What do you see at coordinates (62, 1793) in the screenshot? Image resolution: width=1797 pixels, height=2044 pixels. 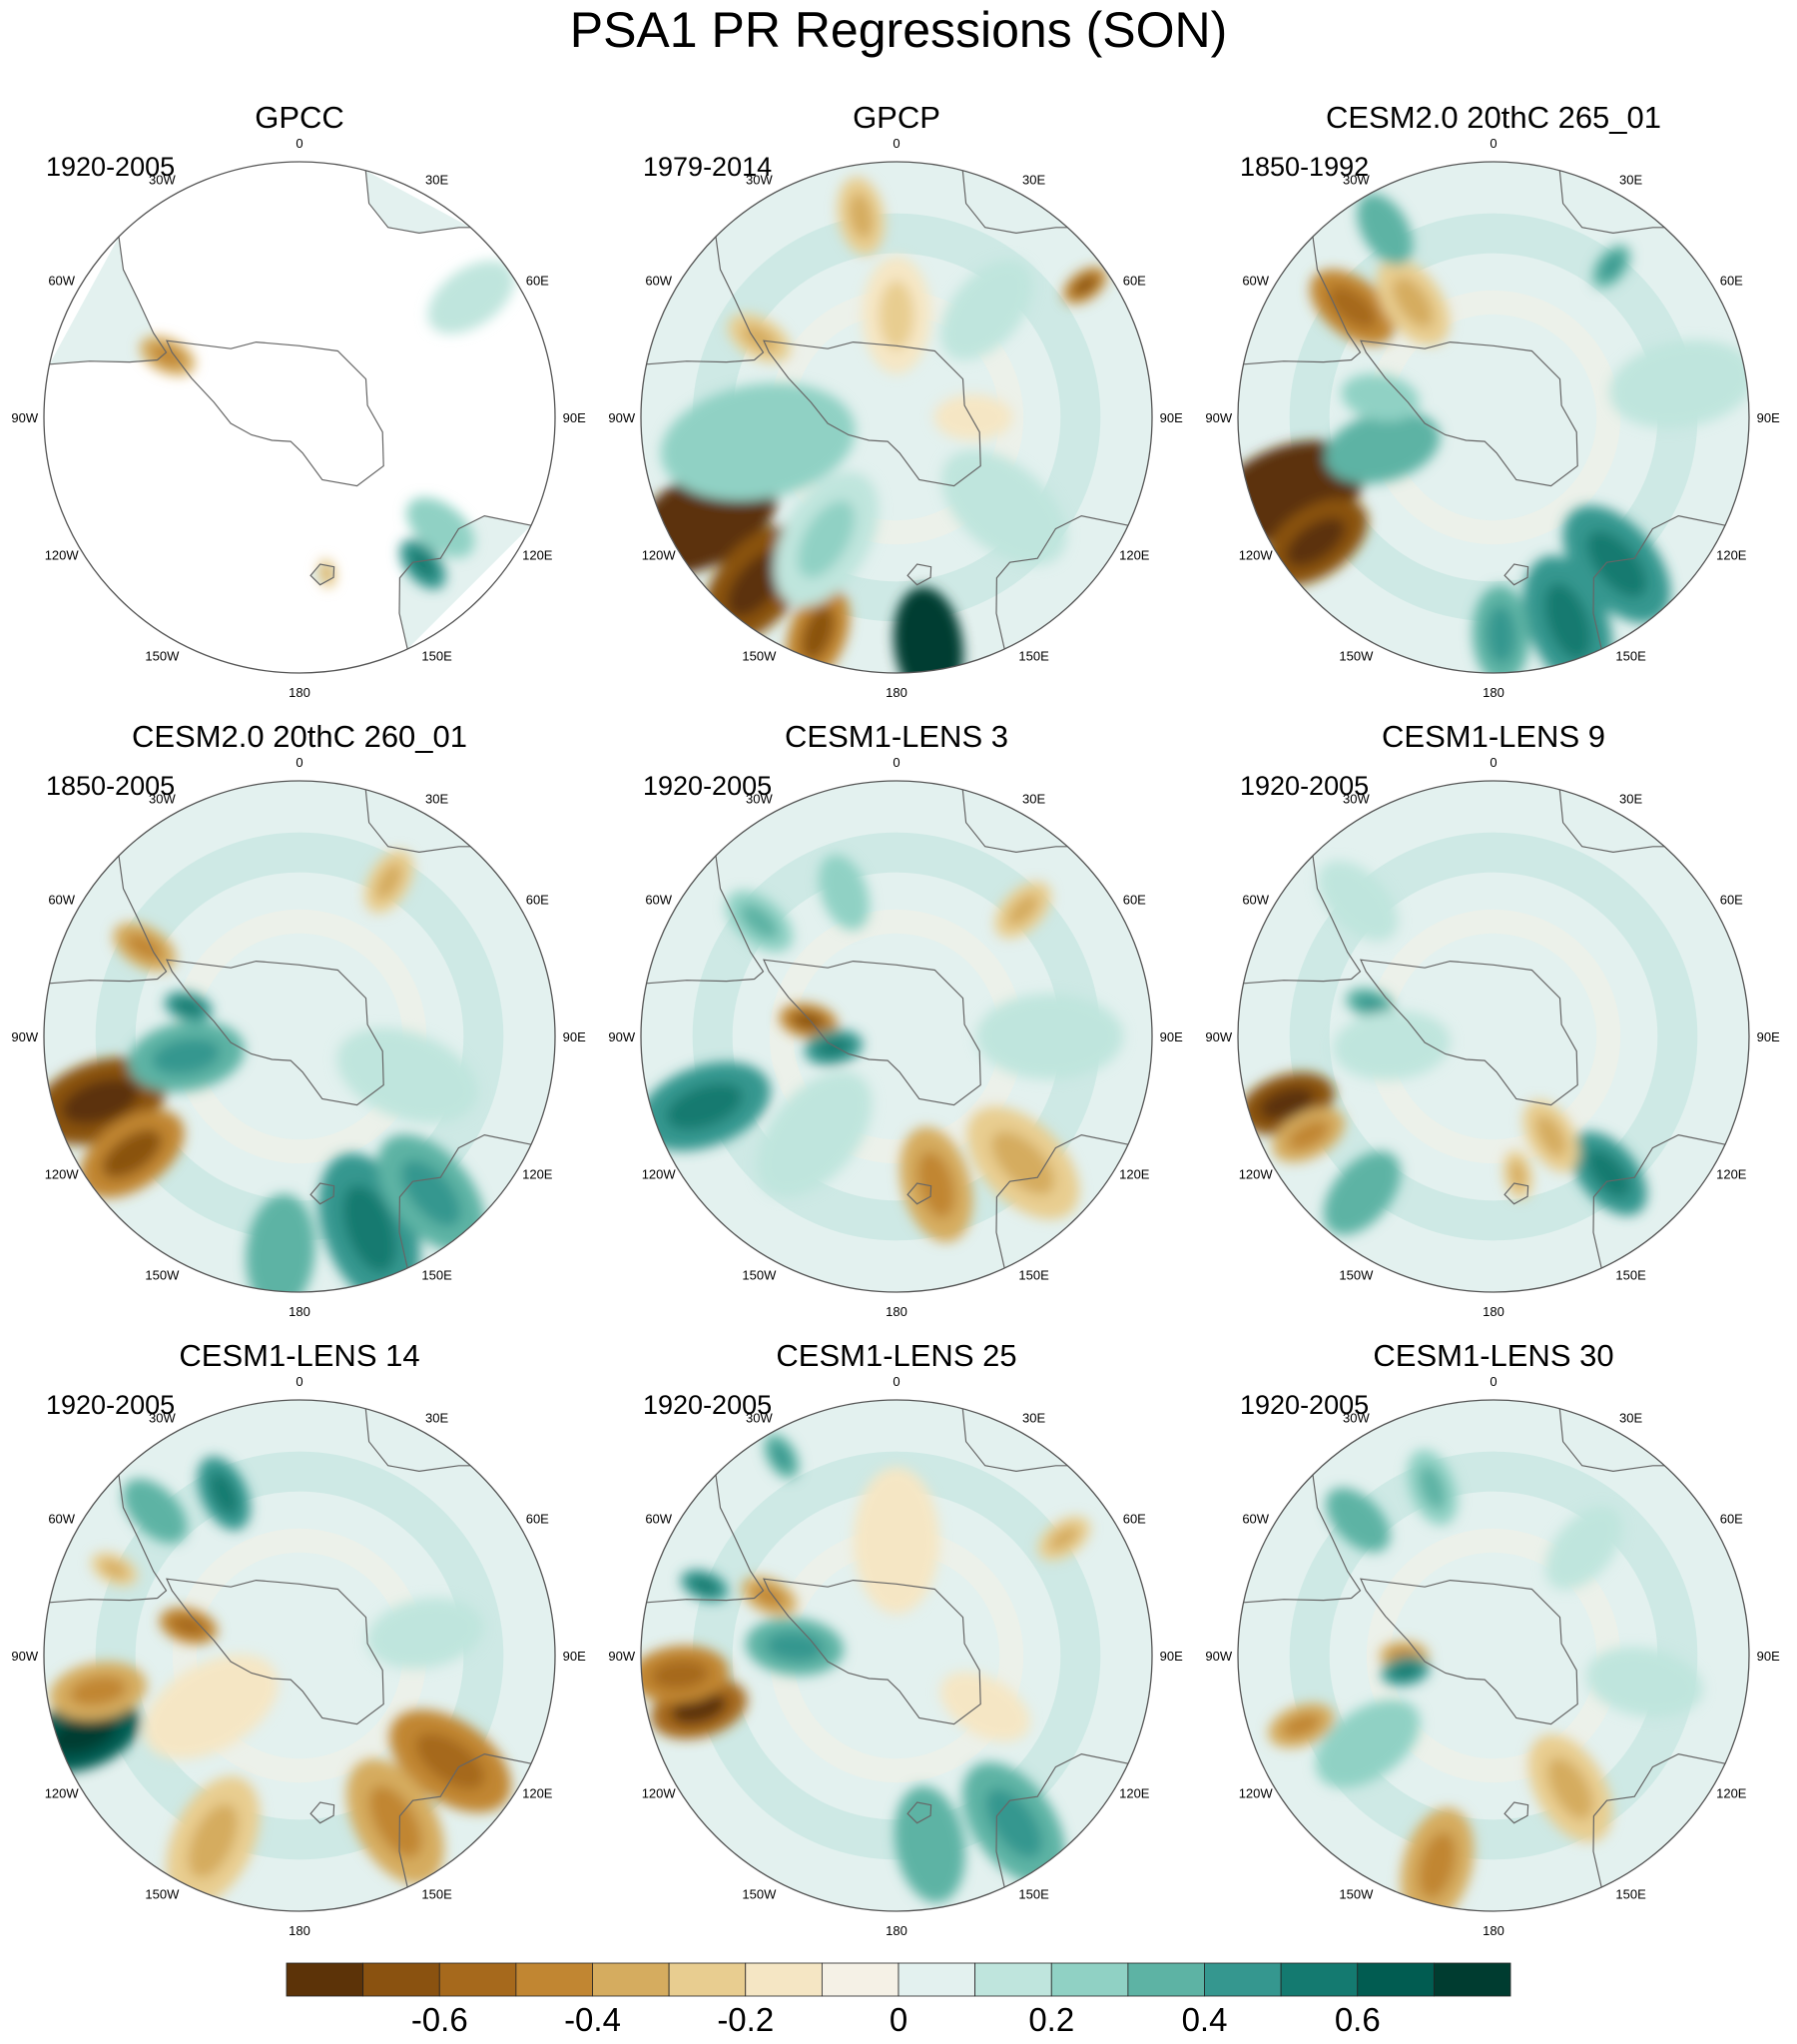 I see `longitude-label: 120W` at bounding box center [62, 1793].